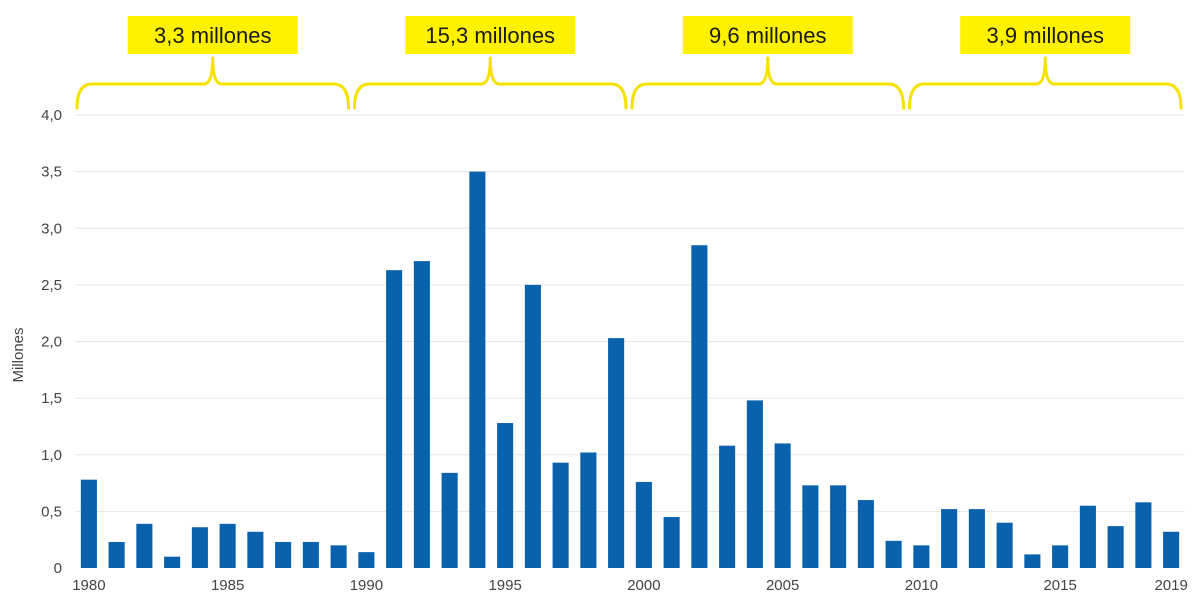  I want to click on x-axis-ticks: 1980 1985 1990 1995 2000 2005 2010 2015 2019, so click(630, 585).